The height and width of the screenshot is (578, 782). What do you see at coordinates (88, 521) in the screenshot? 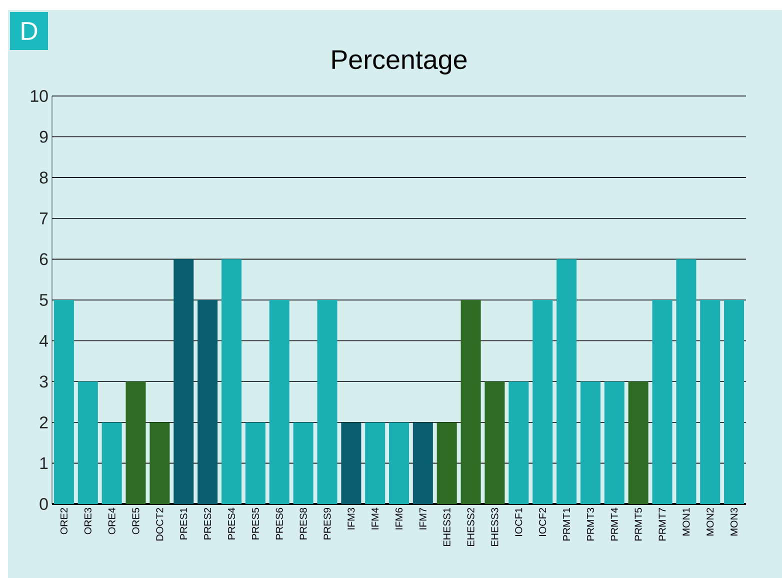
I see `x-tick-label: ORE3` at bounding box center [88, 521].